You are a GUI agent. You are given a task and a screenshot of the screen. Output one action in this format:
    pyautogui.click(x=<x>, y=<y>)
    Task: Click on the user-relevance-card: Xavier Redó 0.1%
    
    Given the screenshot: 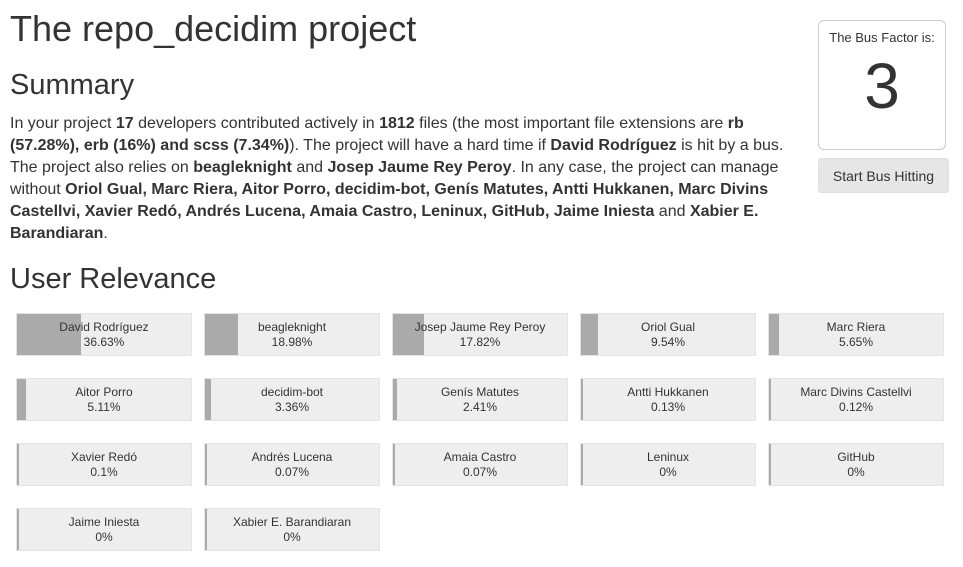 What is the action you would take?
    pyautogui.click(x=104, y=464)
    